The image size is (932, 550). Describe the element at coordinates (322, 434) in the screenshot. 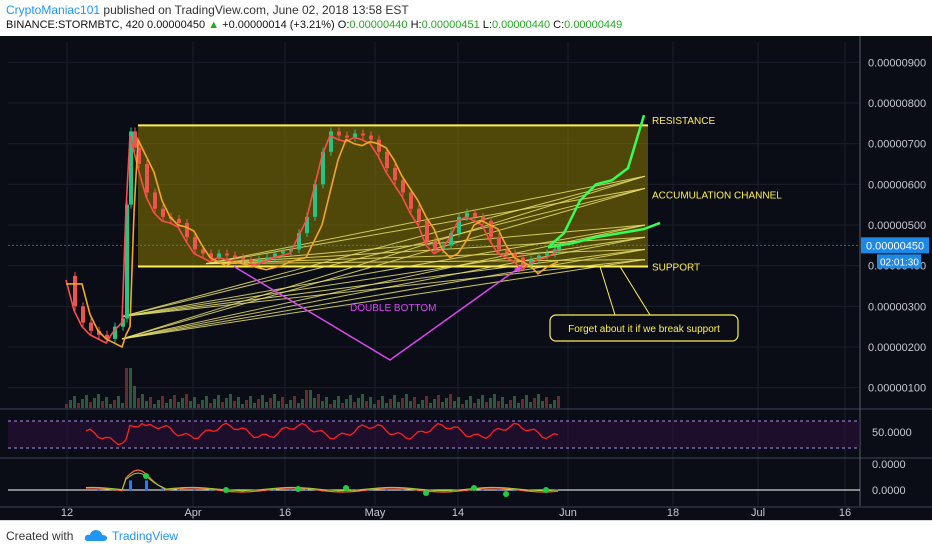

I see `rsi-line` at that location.